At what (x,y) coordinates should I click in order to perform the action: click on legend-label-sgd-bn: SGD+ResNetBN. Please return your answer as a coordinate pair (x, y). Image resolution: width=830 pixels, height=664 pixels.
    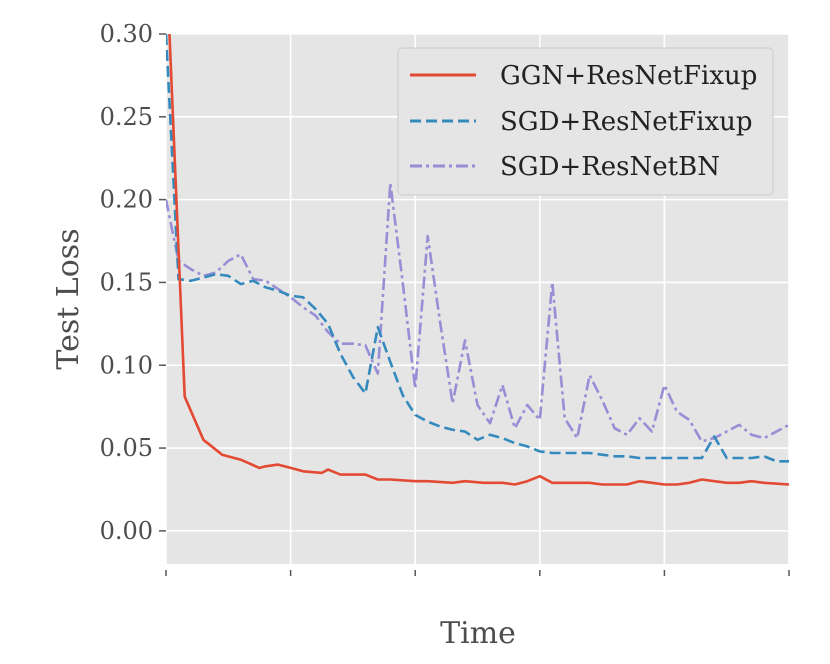
    Looking at the image, I should click on (610, 167).